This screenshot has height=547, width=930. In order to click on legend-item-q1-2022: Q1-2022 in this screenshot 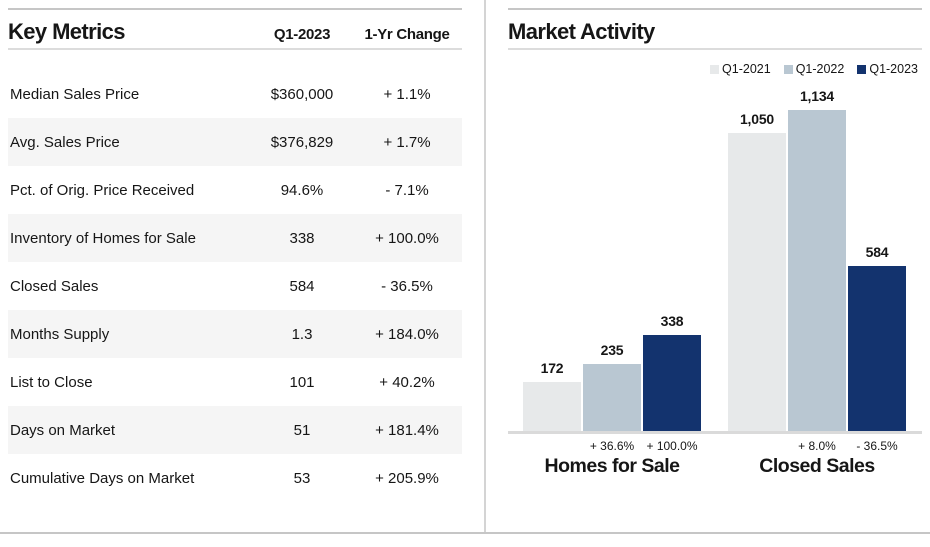, I will do `click(814, 69)`.